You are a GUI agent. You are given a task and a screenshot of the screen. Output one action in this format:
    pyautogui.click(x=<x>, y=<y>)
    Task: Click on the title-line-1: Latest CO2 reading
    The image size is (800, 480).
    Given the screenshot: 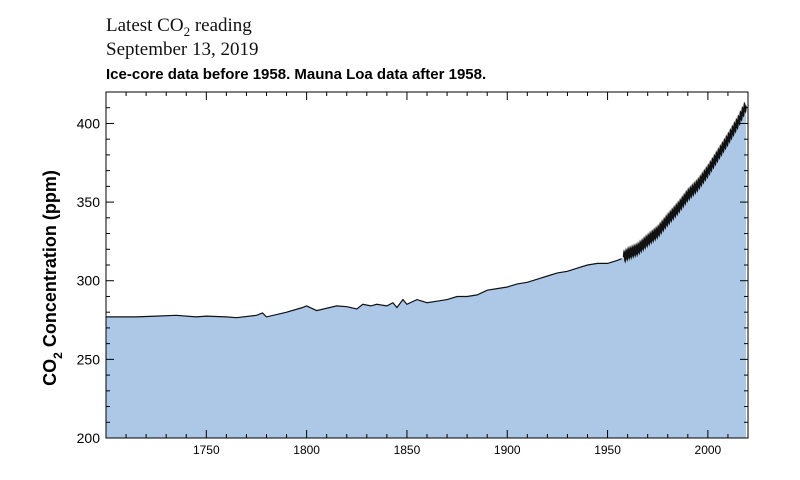 What is the action you would take?
    pyautogui.click(x=182, y=26)
    